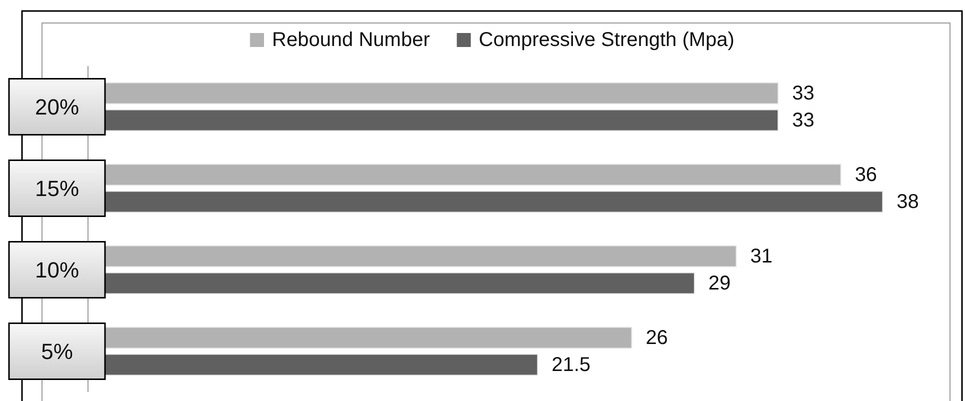 The image size is (965, 401). I want to click on data-label: 26, so click(657, 337).